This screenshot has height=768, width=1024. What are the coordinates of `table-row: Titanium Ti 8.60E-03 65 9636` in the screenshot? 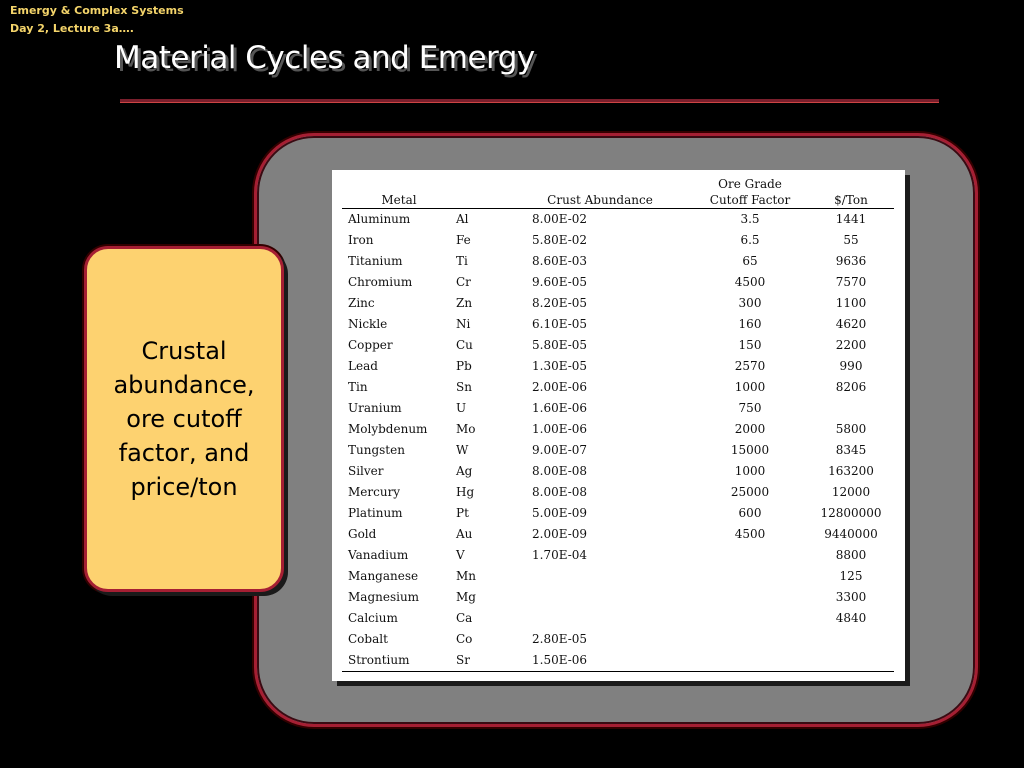 It's located at (618, 261).